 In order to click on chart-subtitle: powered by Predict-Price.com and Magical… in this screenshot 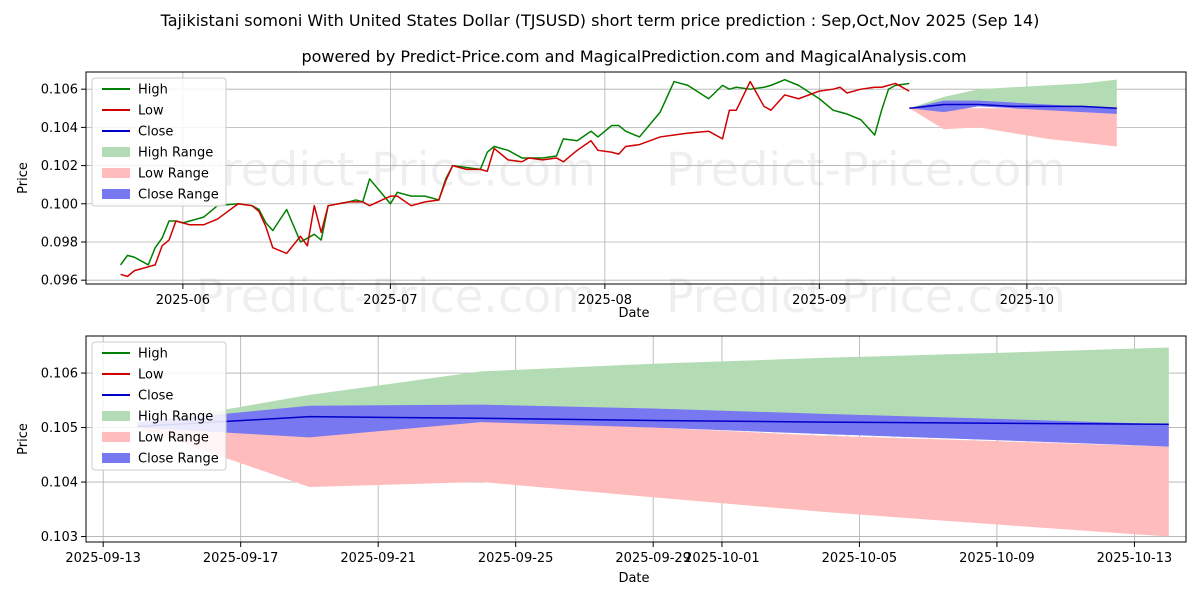, I will do `click(633, 56)`.